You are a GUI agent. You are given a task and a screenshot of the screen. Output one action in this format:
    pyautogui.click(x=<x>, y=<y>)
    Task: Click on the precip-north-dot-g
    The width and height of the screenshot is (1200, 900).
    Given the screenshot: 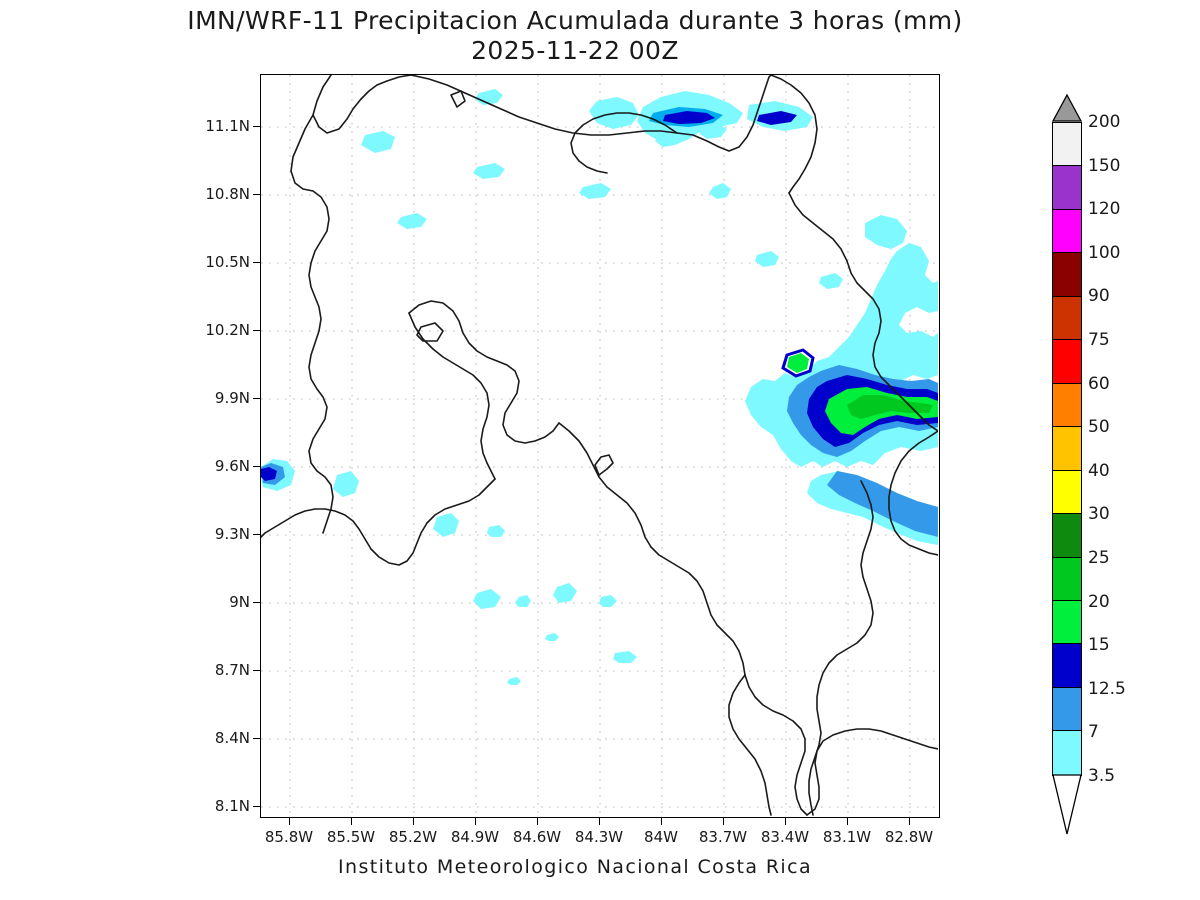 What is the action you would take?
    pyautogui.click(x=713, y=131)
    